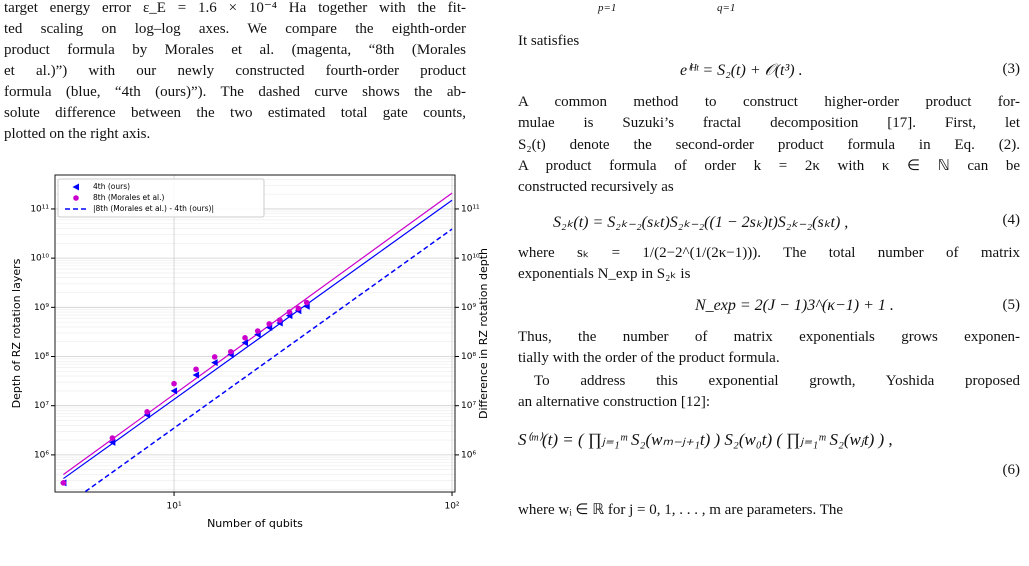  Describe the element at coordinates (41, 308) in the screenshot. I see `y-tick-label: 10⁹` at that location.